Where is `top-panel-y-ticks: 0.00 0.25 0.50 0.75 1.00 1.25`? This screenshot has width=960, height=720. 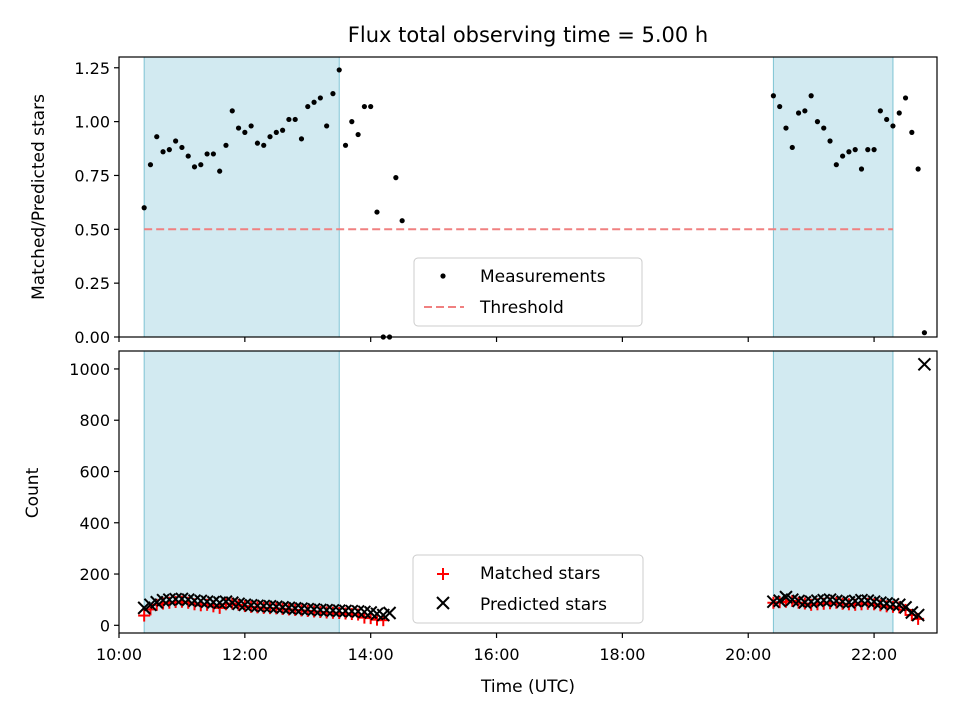
top-panel-y-ticks: 0.00 0.25 0.50 0.75 1.00 1.25 is located at coordinates (96, 203).